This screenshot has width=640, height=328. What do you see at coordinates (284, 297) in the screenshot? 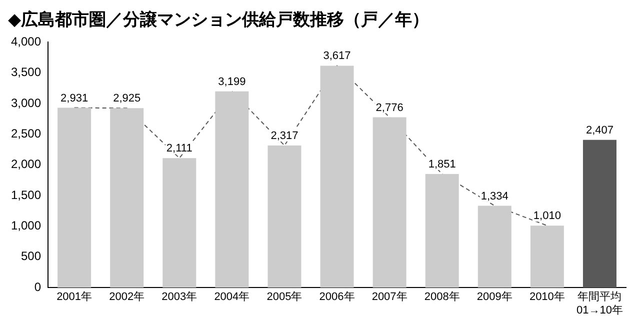
I see `x-tick-label: 2005年` at bounding box center [284, 297].